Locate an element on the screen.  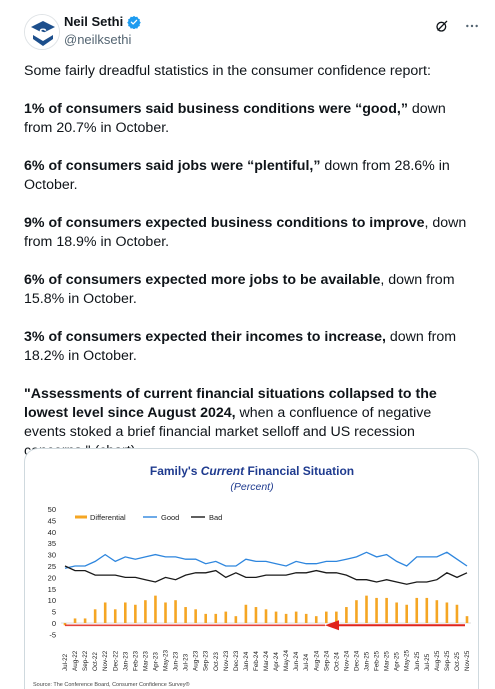
x-tick-label: Aug-24 is located at coordinates (316, 660).